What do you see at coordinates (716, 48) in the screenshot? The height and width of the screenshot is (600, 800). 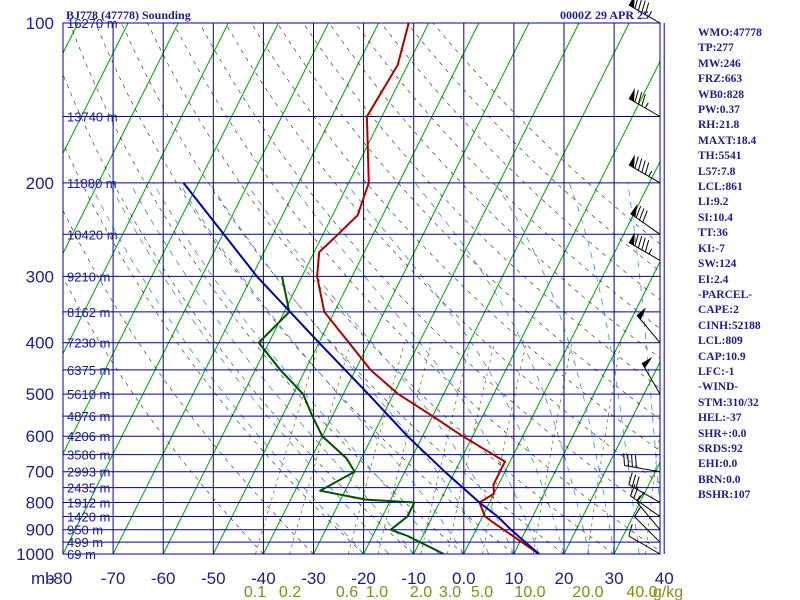 I see `index-item: TP:277` at bounding box center [716, 48].